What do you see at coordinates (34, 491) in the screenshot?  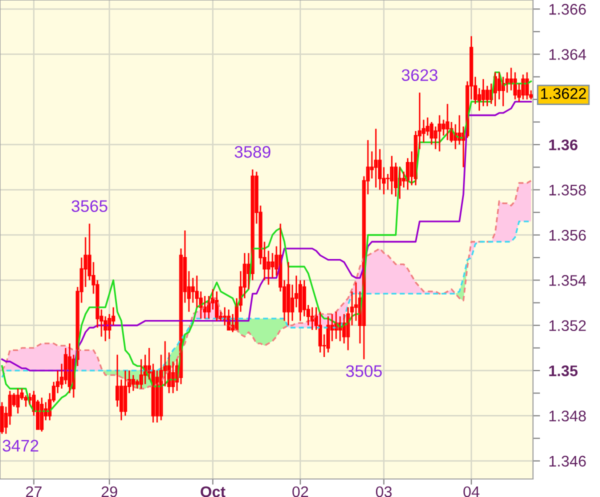 I see `x-tick-label: 27` at bounding box center [34, 491].